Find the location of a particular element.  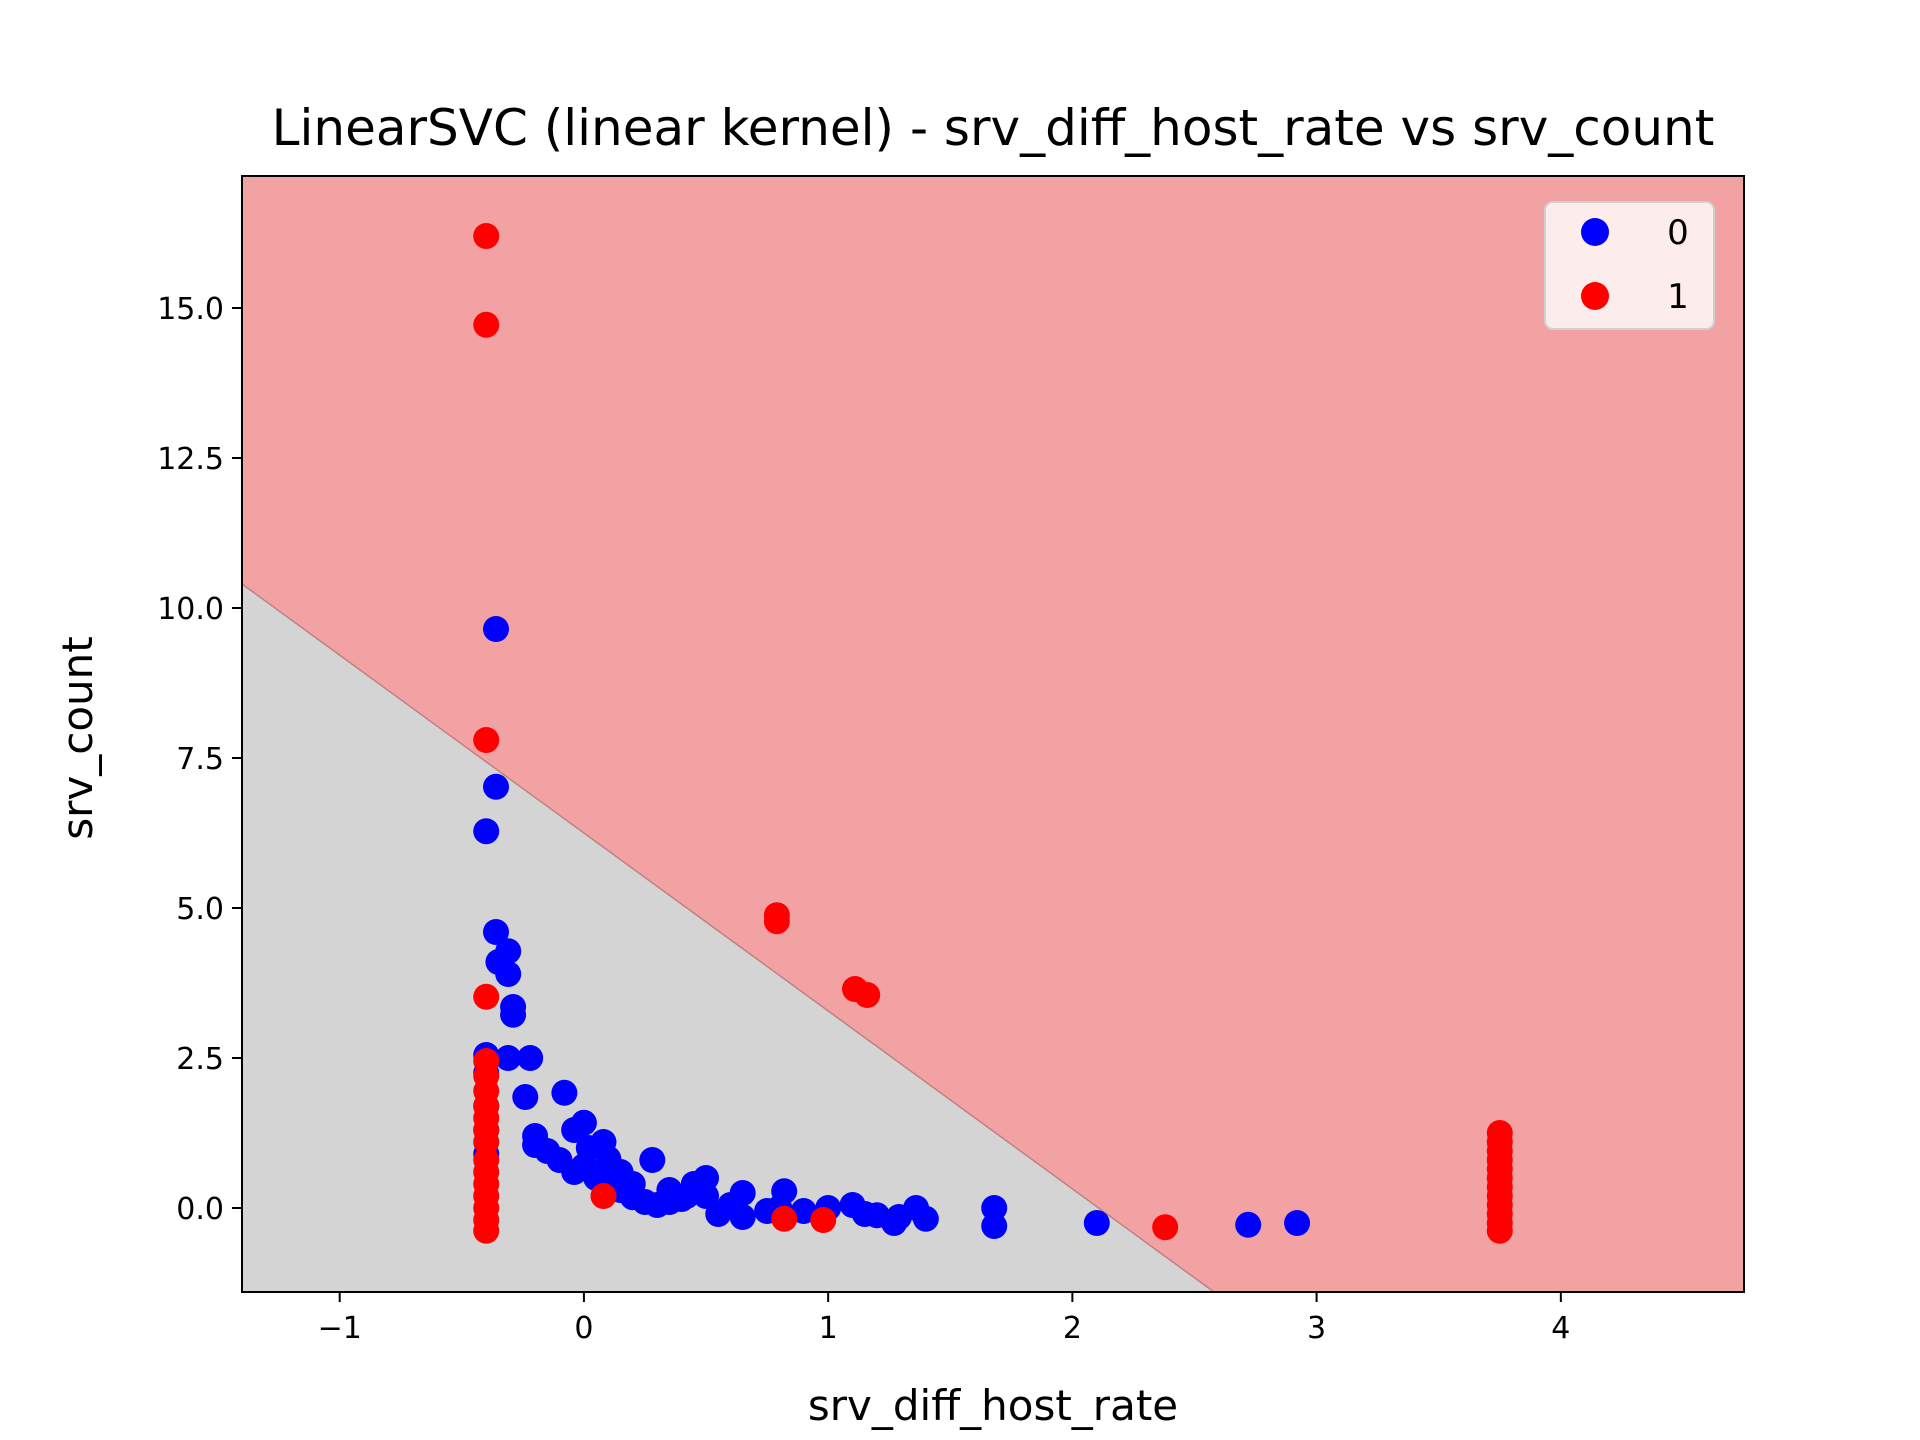

x-tick-label: 1 is located at coordinates (828, 1328).